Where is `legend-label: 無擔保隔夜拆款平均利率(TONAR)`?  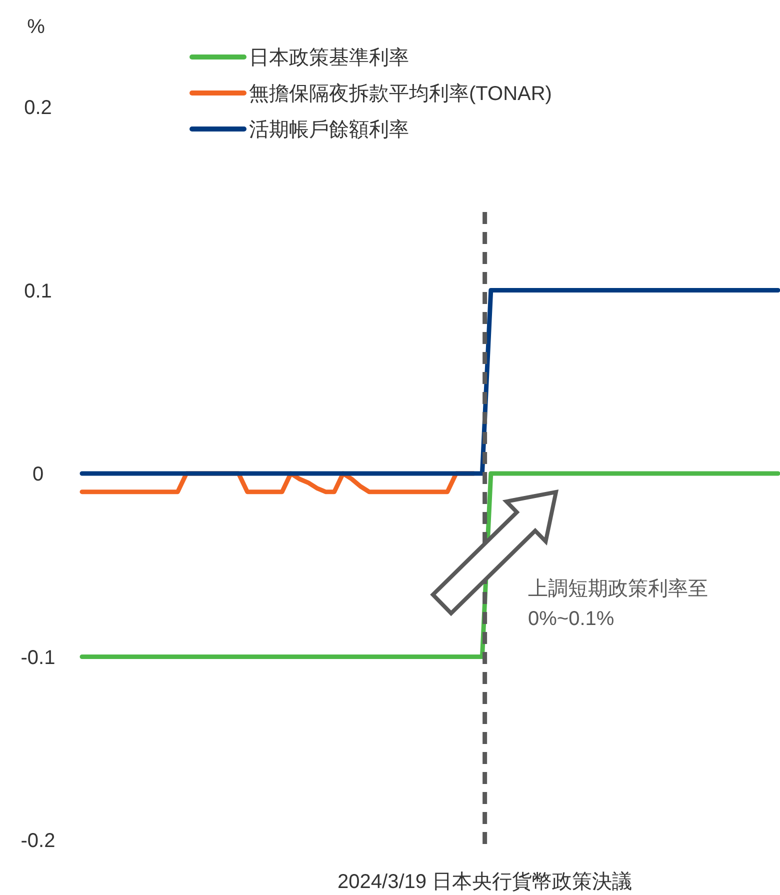 legend-label: 無擔保隔夜拆款平均利率(TONAR) is located at coordinates (400, 94).